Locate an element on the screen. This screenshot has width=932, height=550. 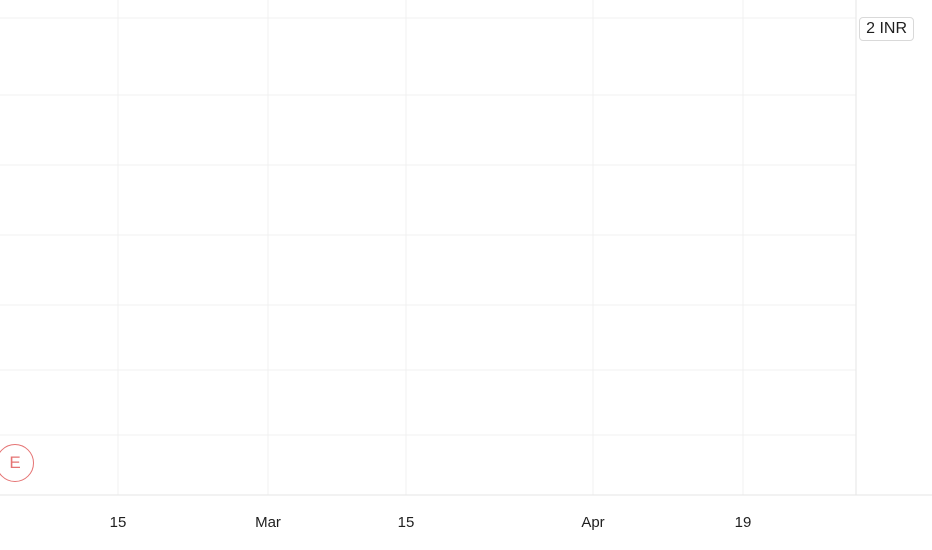
time-axis-tick: Apr is located at coordinates (592, 522).